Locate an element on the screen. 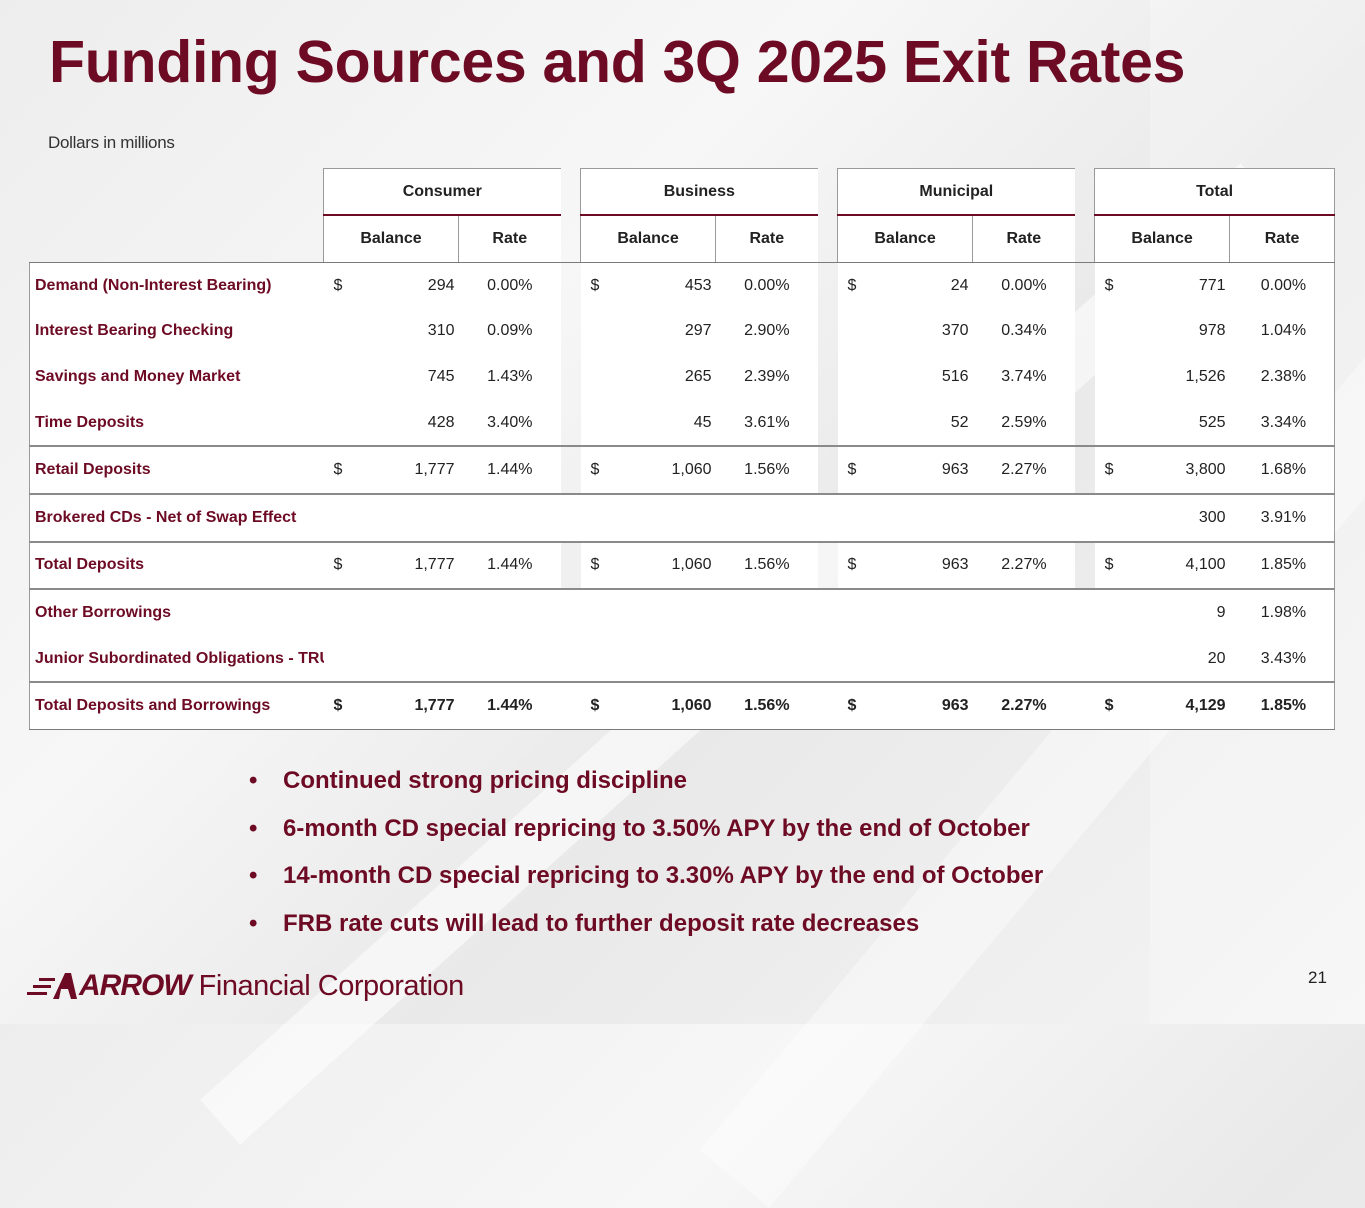 The height and width of the screenshot is (1208, 1365). table-row: Other Borrowings 9 1.98% is located at coordinates (682, 612).